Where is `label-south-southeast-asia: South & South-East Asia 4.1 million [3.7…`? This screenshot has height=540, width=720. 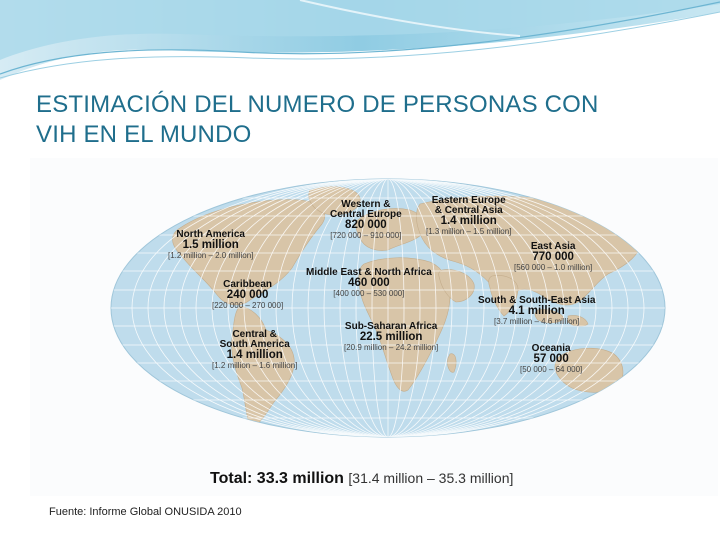
label-south-southeast-asia: South & South-East Asia 4.1 million [3.7… is located at coordinates (536, 311).